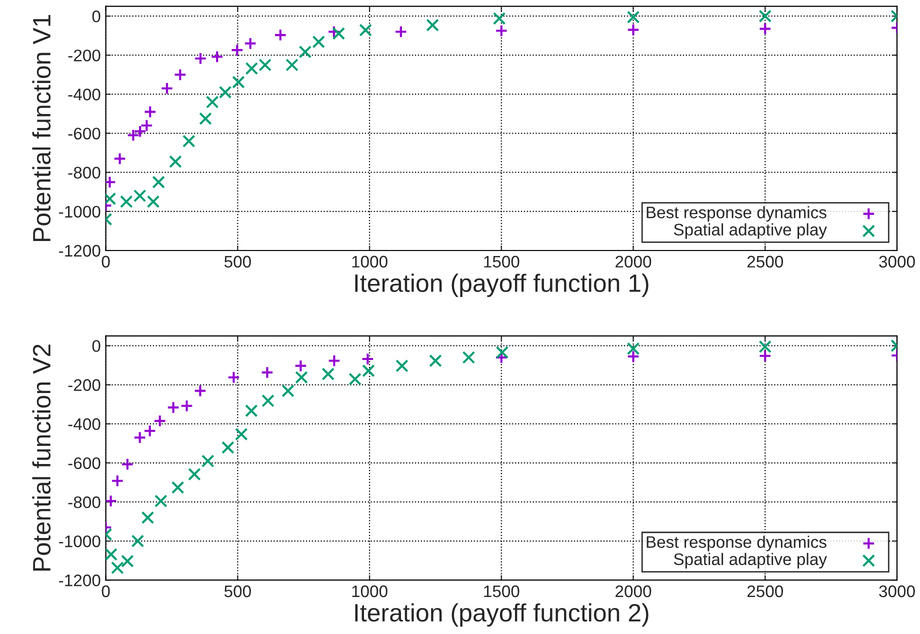  Describe the element at coordinates (634, 262) in the screenshot. I see `x-tick-label: 2000` at that location.